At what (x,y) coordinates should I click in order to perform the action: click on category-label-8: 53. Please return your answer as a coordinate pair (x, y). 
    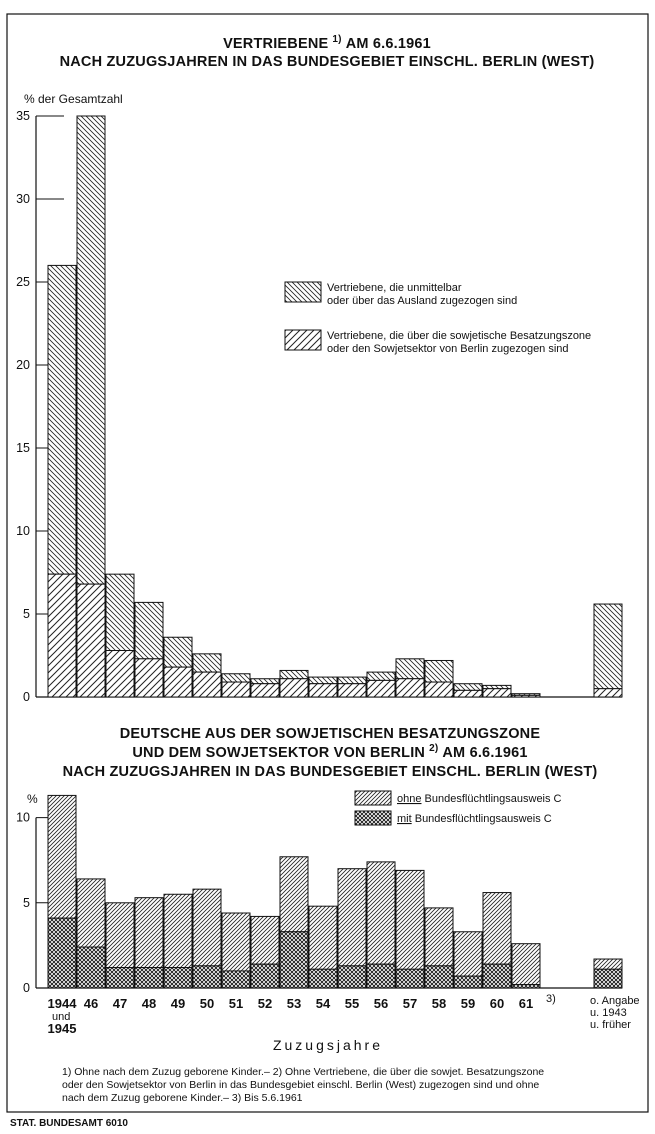
    Looking at the image, I should click on (294, 1003).